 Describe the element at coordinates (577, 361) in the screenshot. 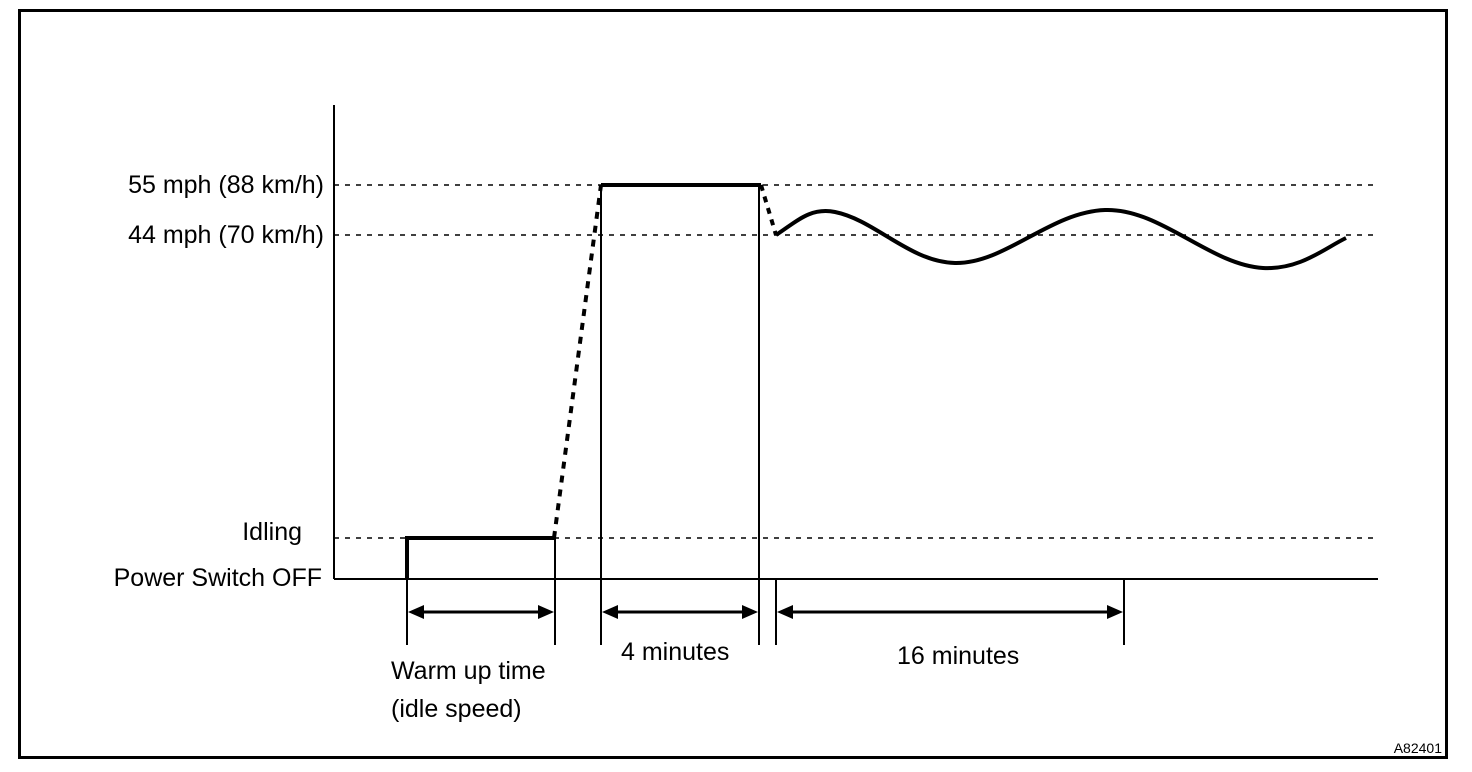

I see `acceleration-segment` at that location.